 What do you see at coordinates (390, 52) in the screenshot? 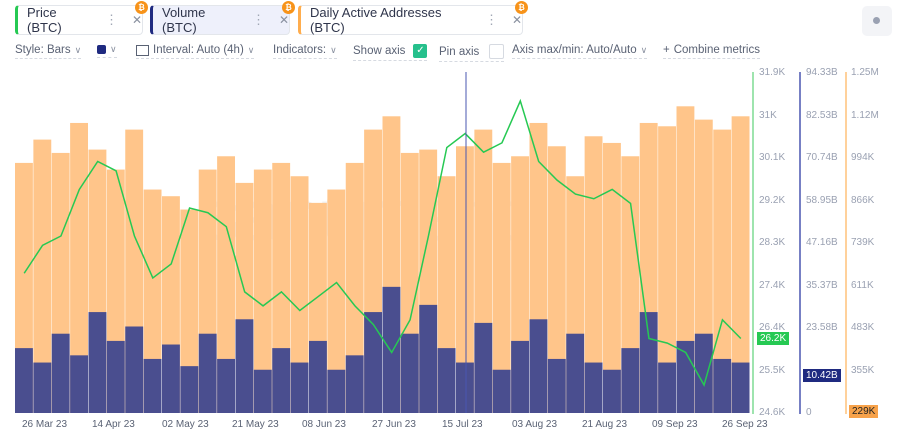
I see `show-axis-toggle: Show axis ✓` at bounding box center [390, 52].